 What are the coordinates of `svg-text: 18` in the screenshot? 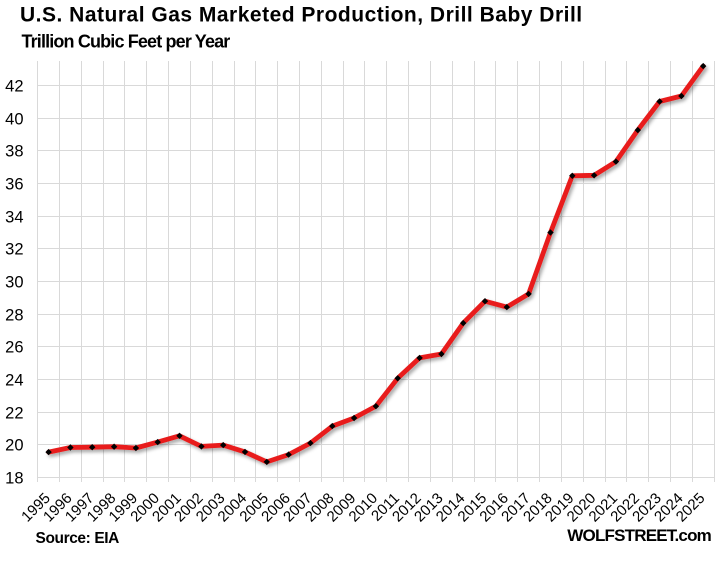 It's located at (14, 479).